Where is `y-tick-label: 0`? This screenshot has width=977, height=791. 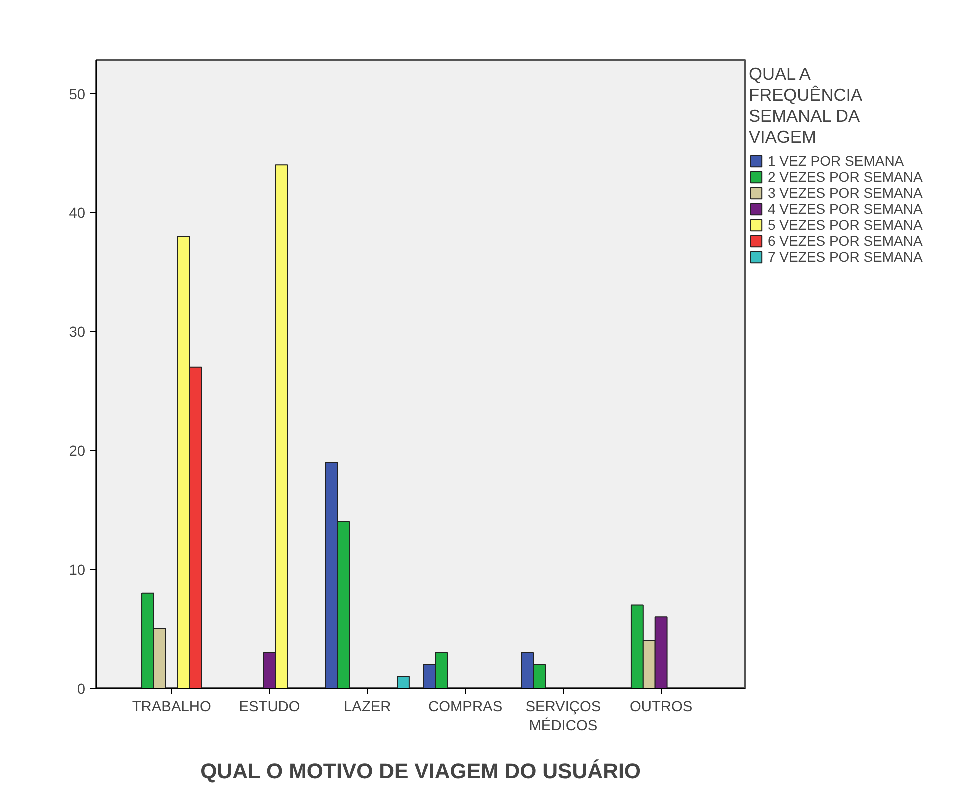 y-tick-label: 0 is located at coordinates (81, 690).